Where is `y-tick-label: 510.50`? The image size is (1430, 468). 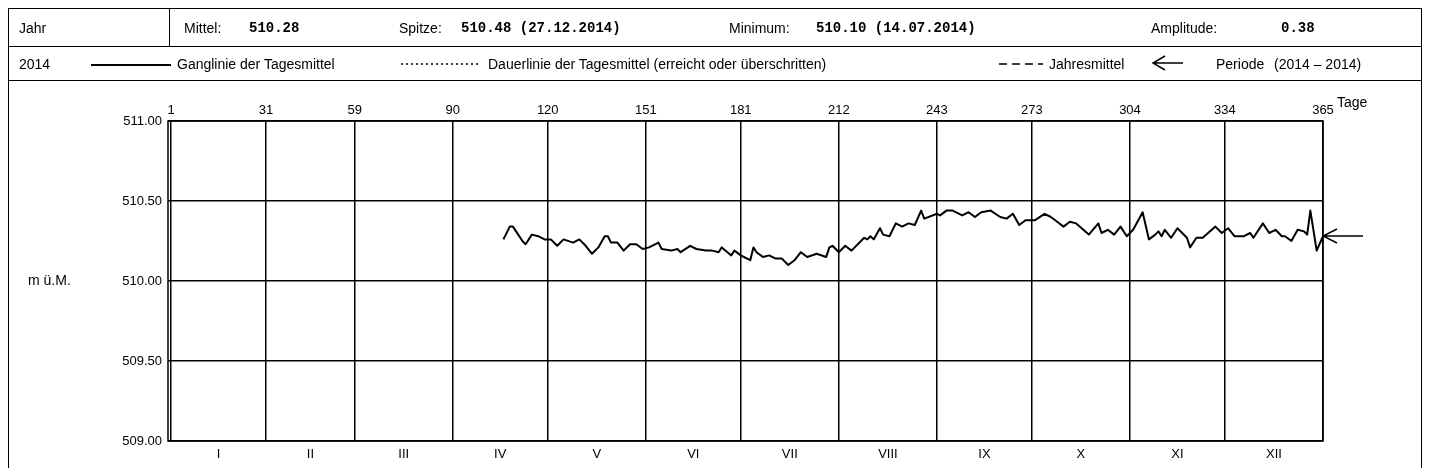
y-tick-label: 510.50 is located at coordinates (142, 200).